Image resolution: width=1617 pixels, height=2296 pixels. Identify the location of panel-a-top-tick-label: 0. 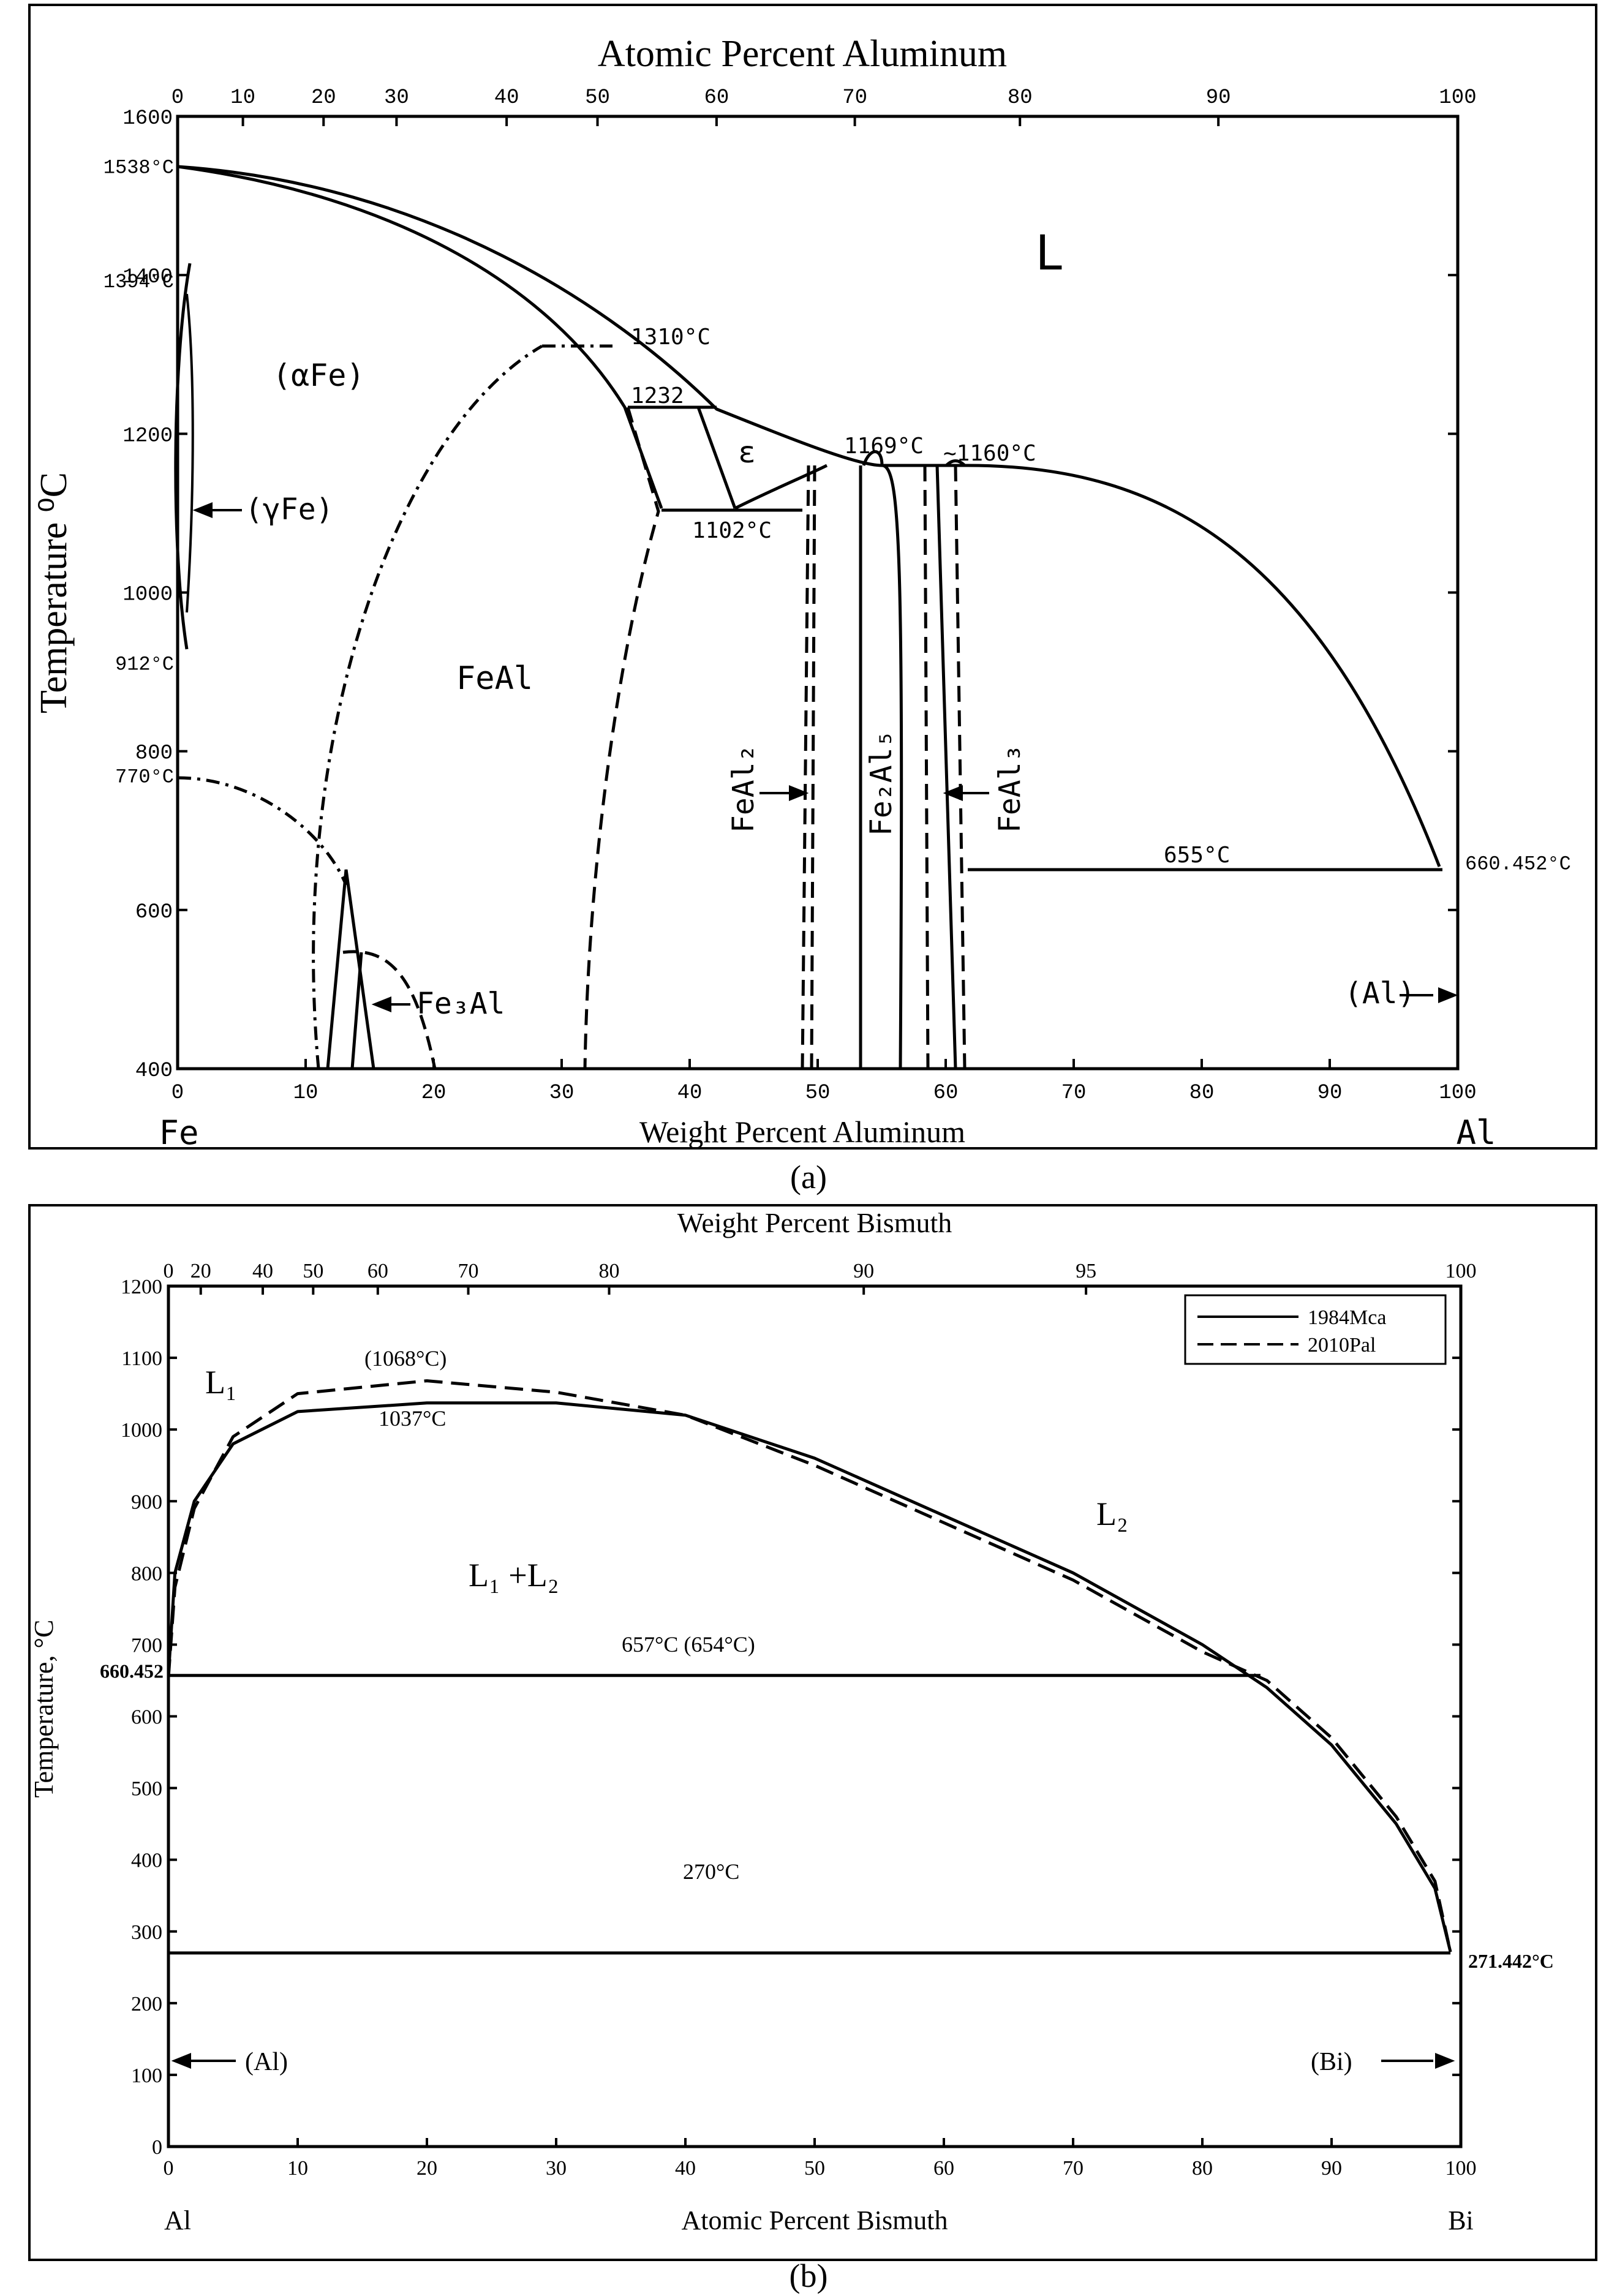
(178, 98).